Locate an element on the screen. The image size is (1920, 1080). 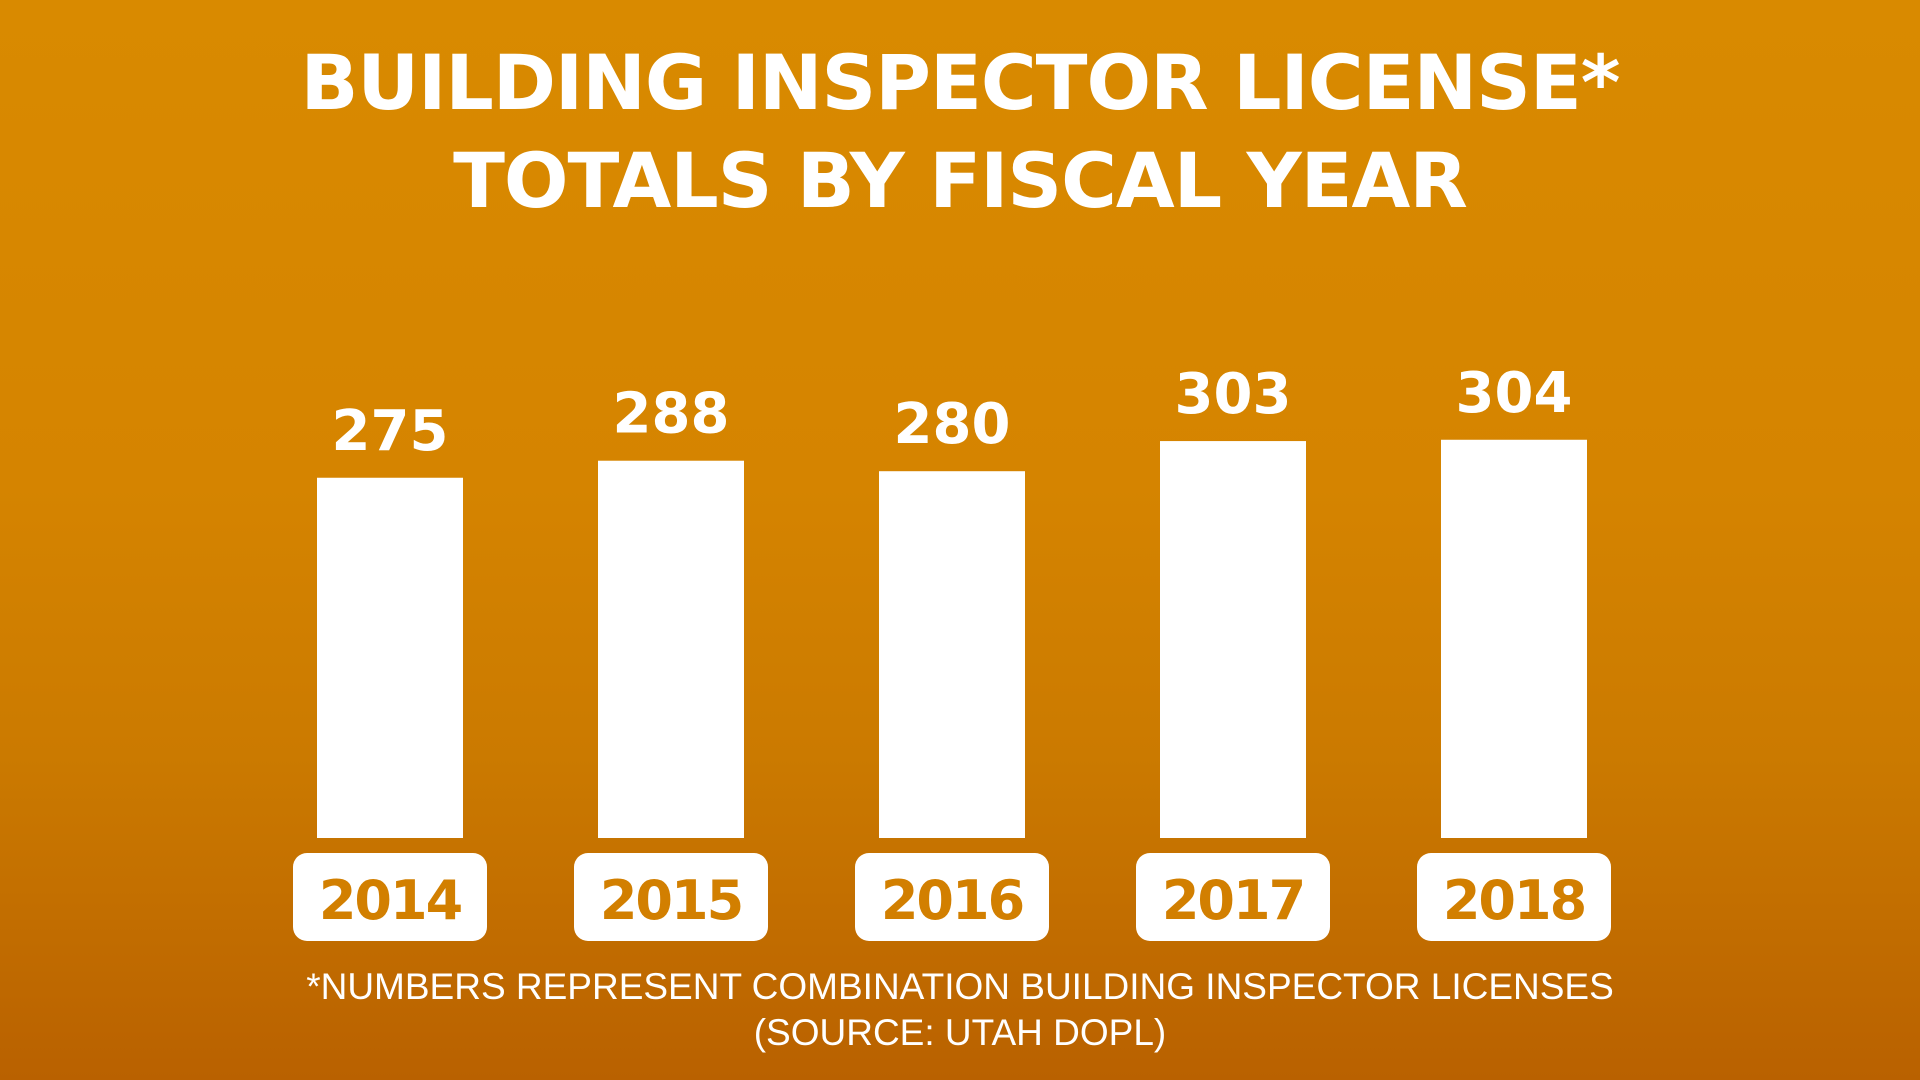
chart-subtitle: TOTALS BY FISCAL YEAR is located at coordinates (960, 180).